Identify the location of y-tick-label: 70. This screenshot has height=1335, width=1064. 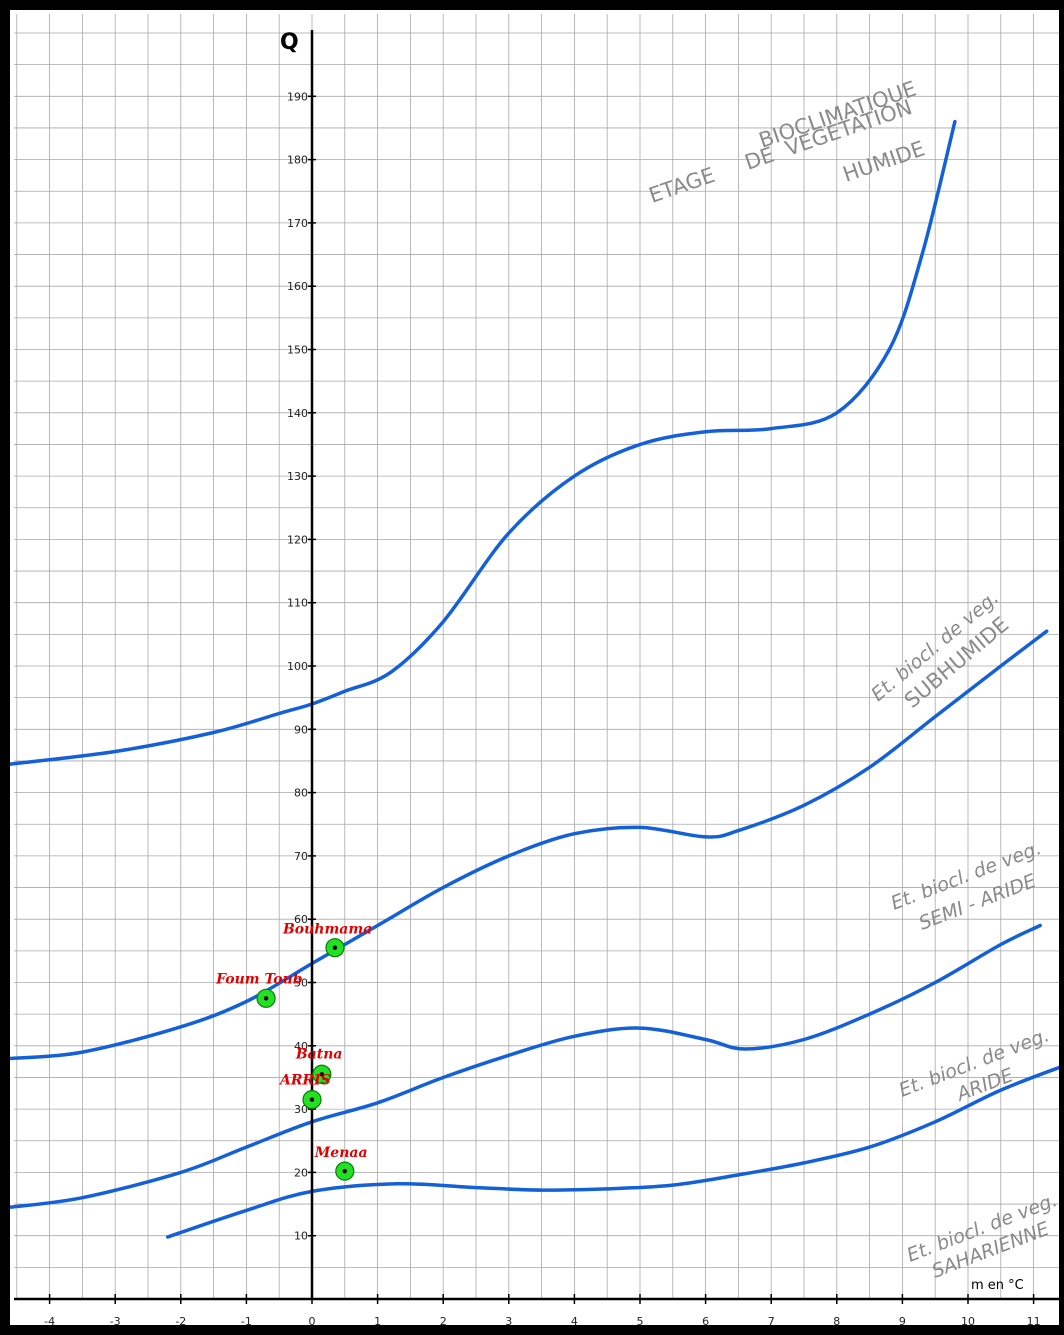
(301, 856).